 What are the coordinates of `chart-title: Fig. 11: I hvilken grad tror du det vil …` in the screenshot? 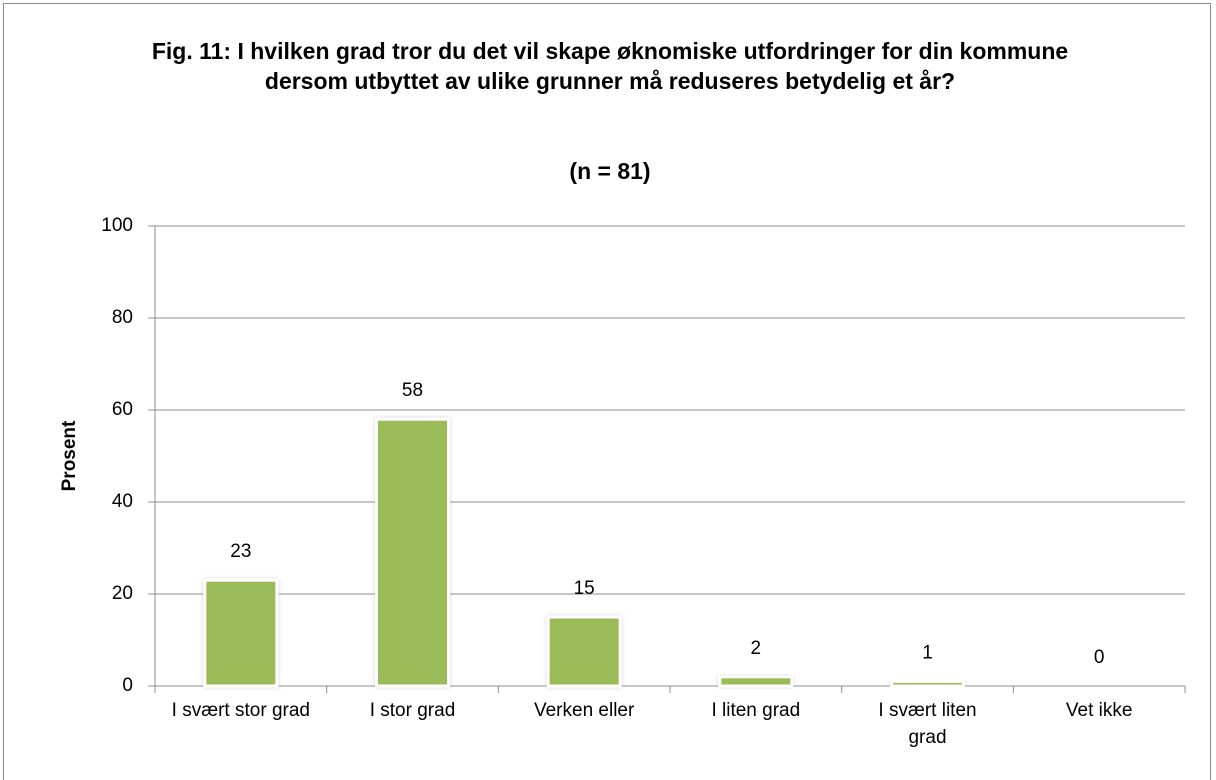 It's located at (610, 66).